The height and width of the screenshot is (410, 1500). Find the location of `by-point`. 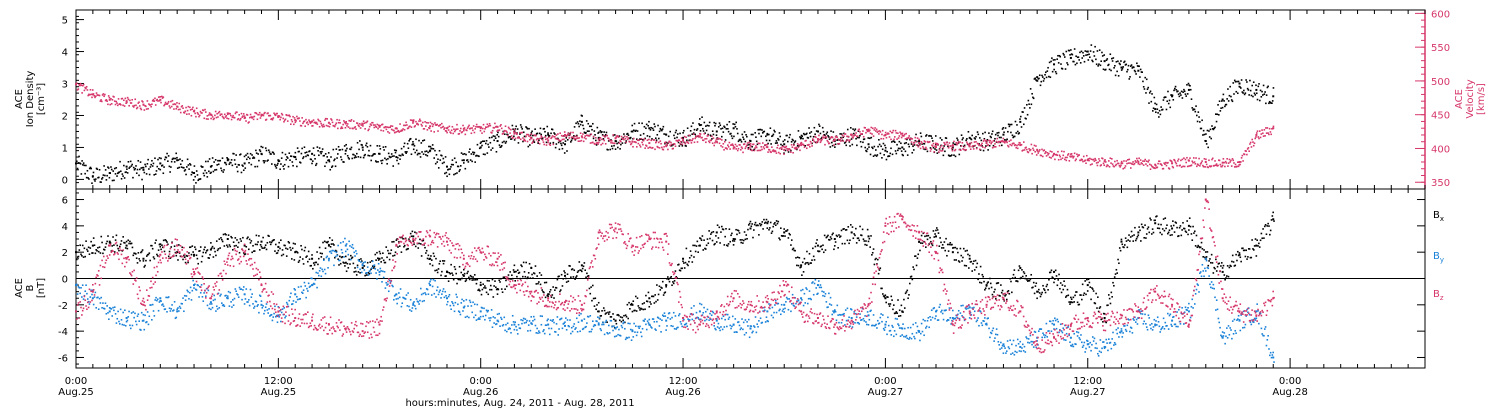

by-point is located at coordinates (379, 271).